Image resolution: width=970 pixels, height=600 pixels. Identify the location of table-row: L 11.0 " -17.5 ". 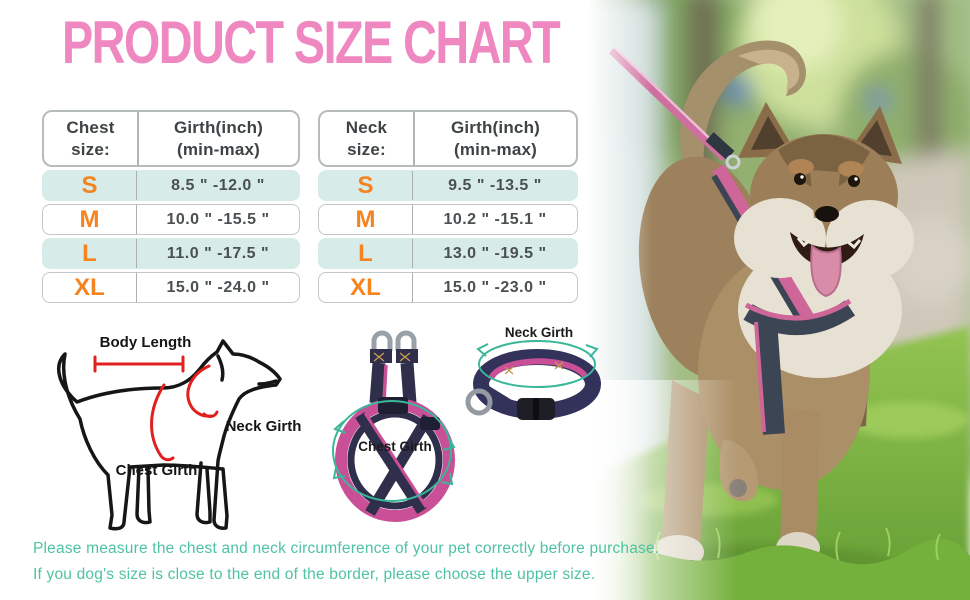
(171, 253).